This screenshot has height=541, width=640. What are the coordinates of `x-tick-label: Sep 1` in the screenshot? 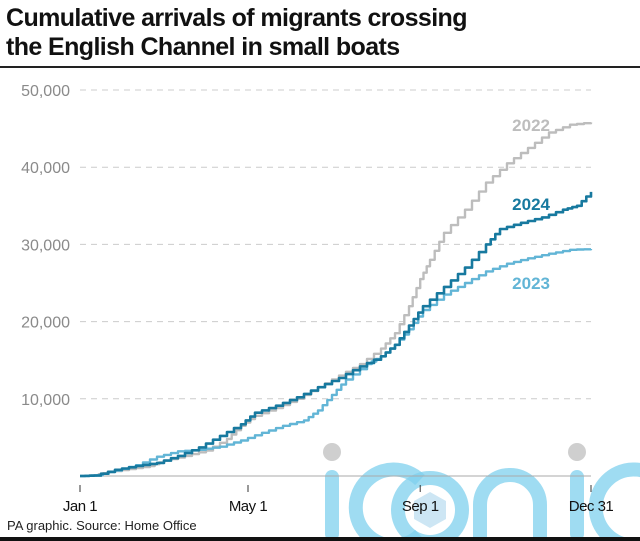 It's located at (420, 506).